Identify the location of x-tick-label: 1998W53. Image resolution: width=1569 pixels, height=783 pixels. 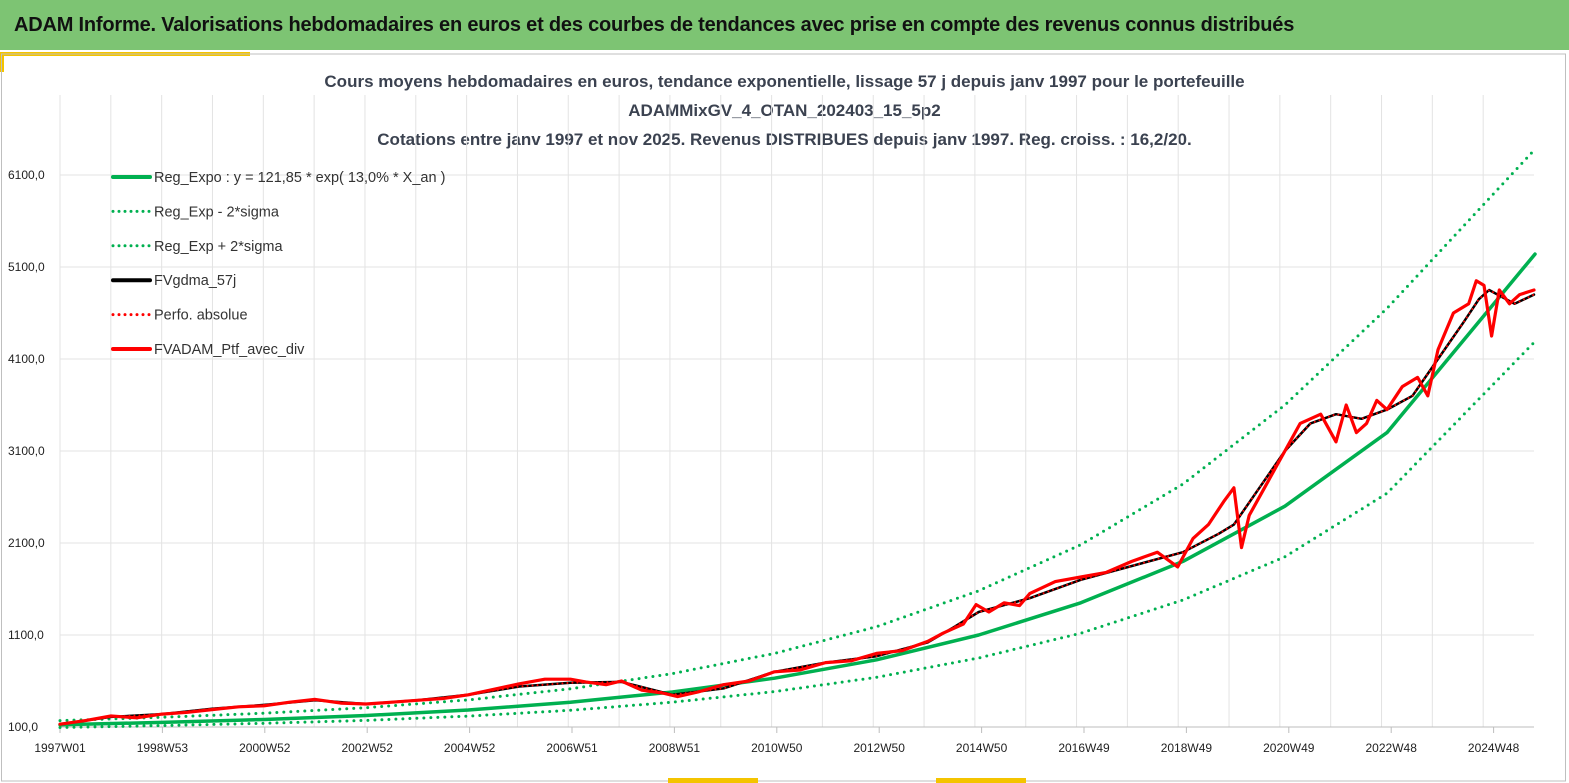
(163, 748).